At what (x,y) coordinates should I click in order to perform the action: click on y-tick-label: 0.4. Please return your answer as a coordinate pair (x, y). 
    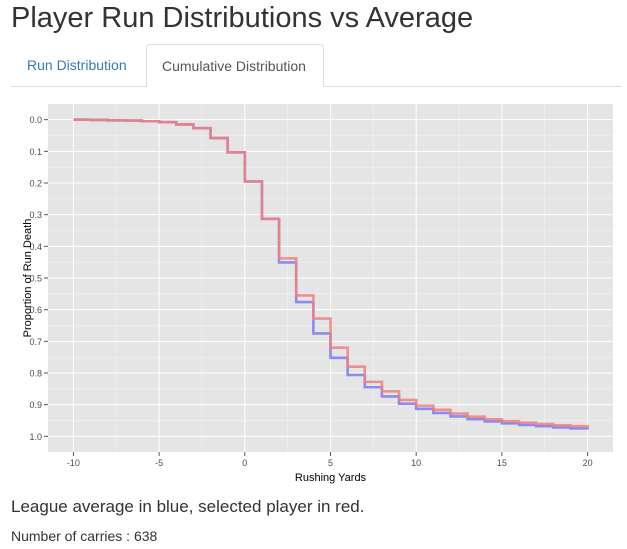
    Looking at the image, I should click on (35, 247).